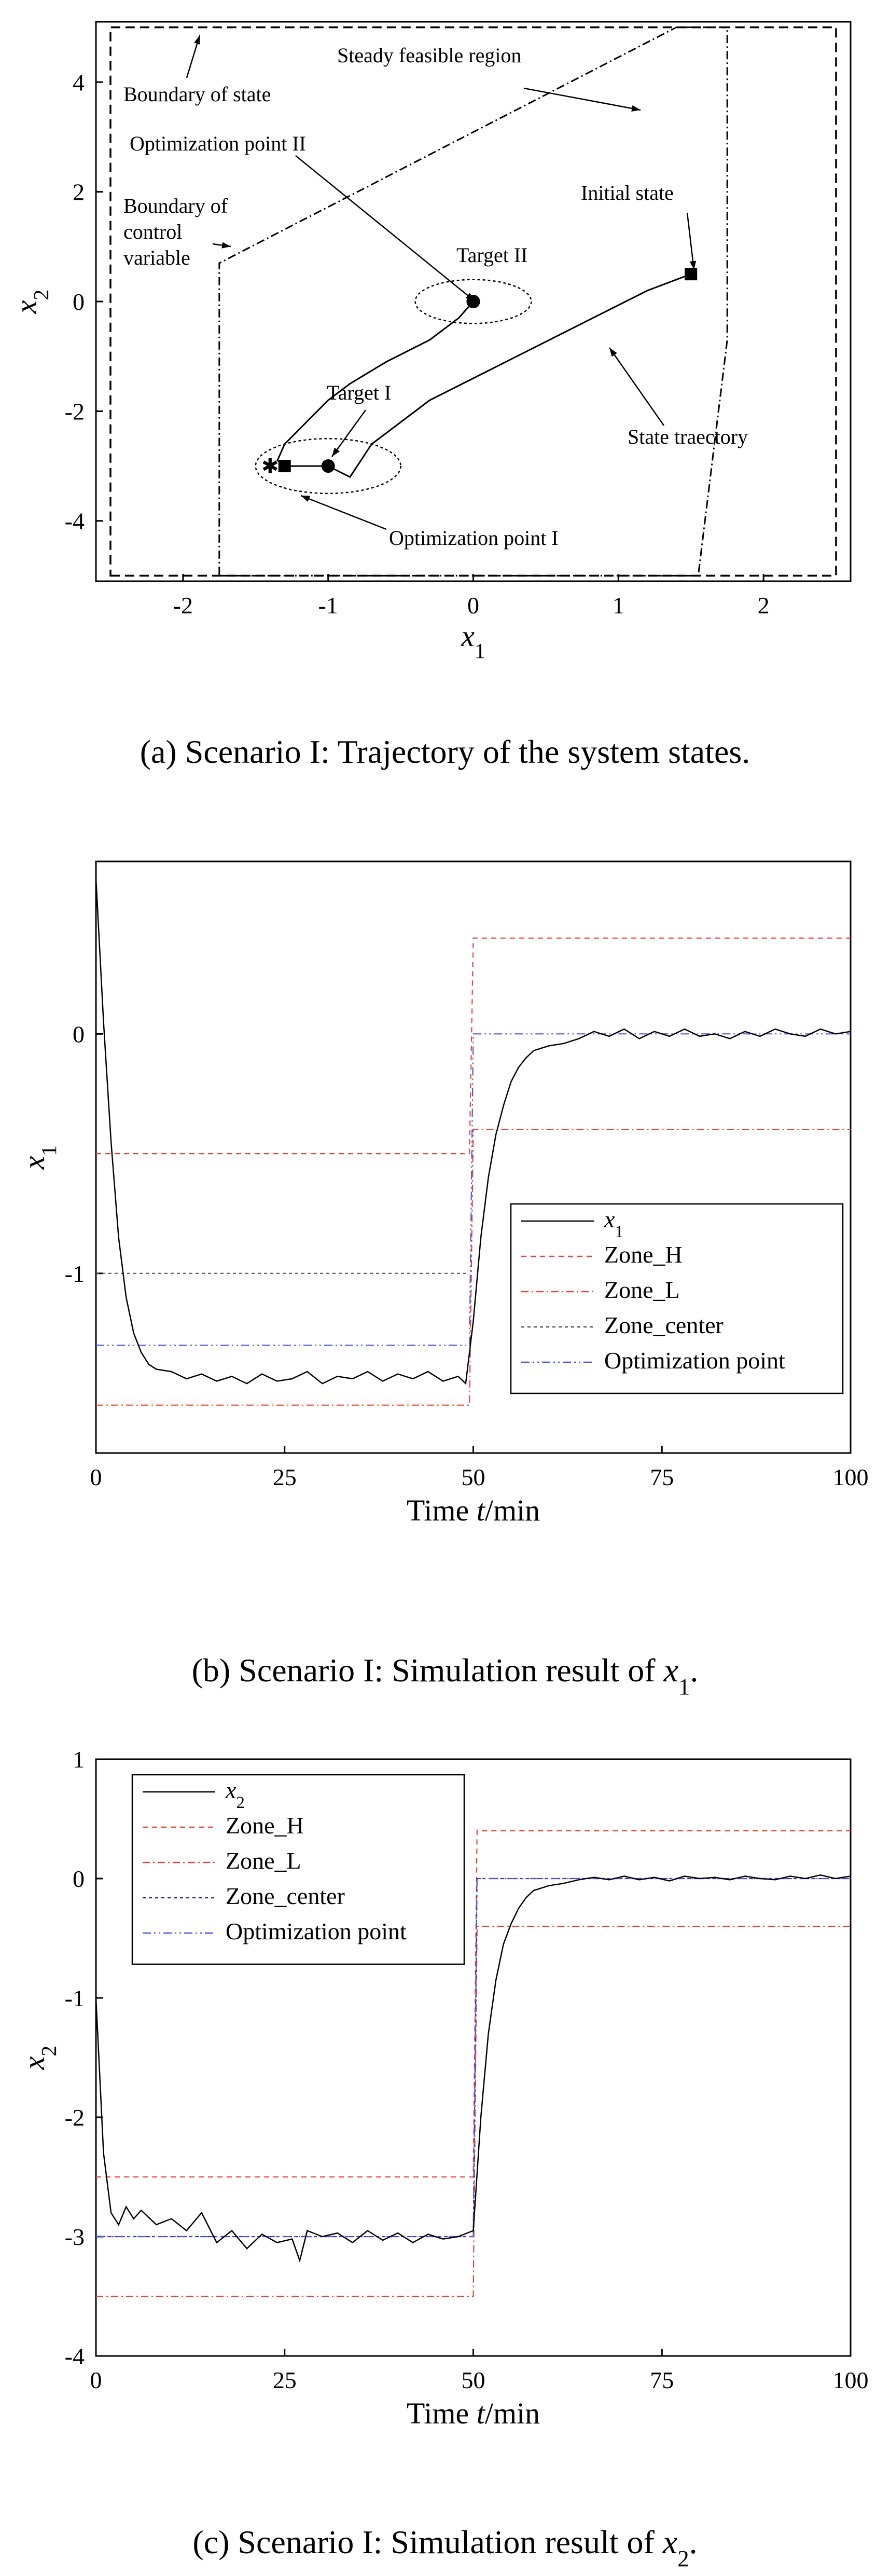  What do you see at coordinates (79, 1879) in the screenshot?
I see `c-ytick-label: 0` at bounding box center [79, 1879].